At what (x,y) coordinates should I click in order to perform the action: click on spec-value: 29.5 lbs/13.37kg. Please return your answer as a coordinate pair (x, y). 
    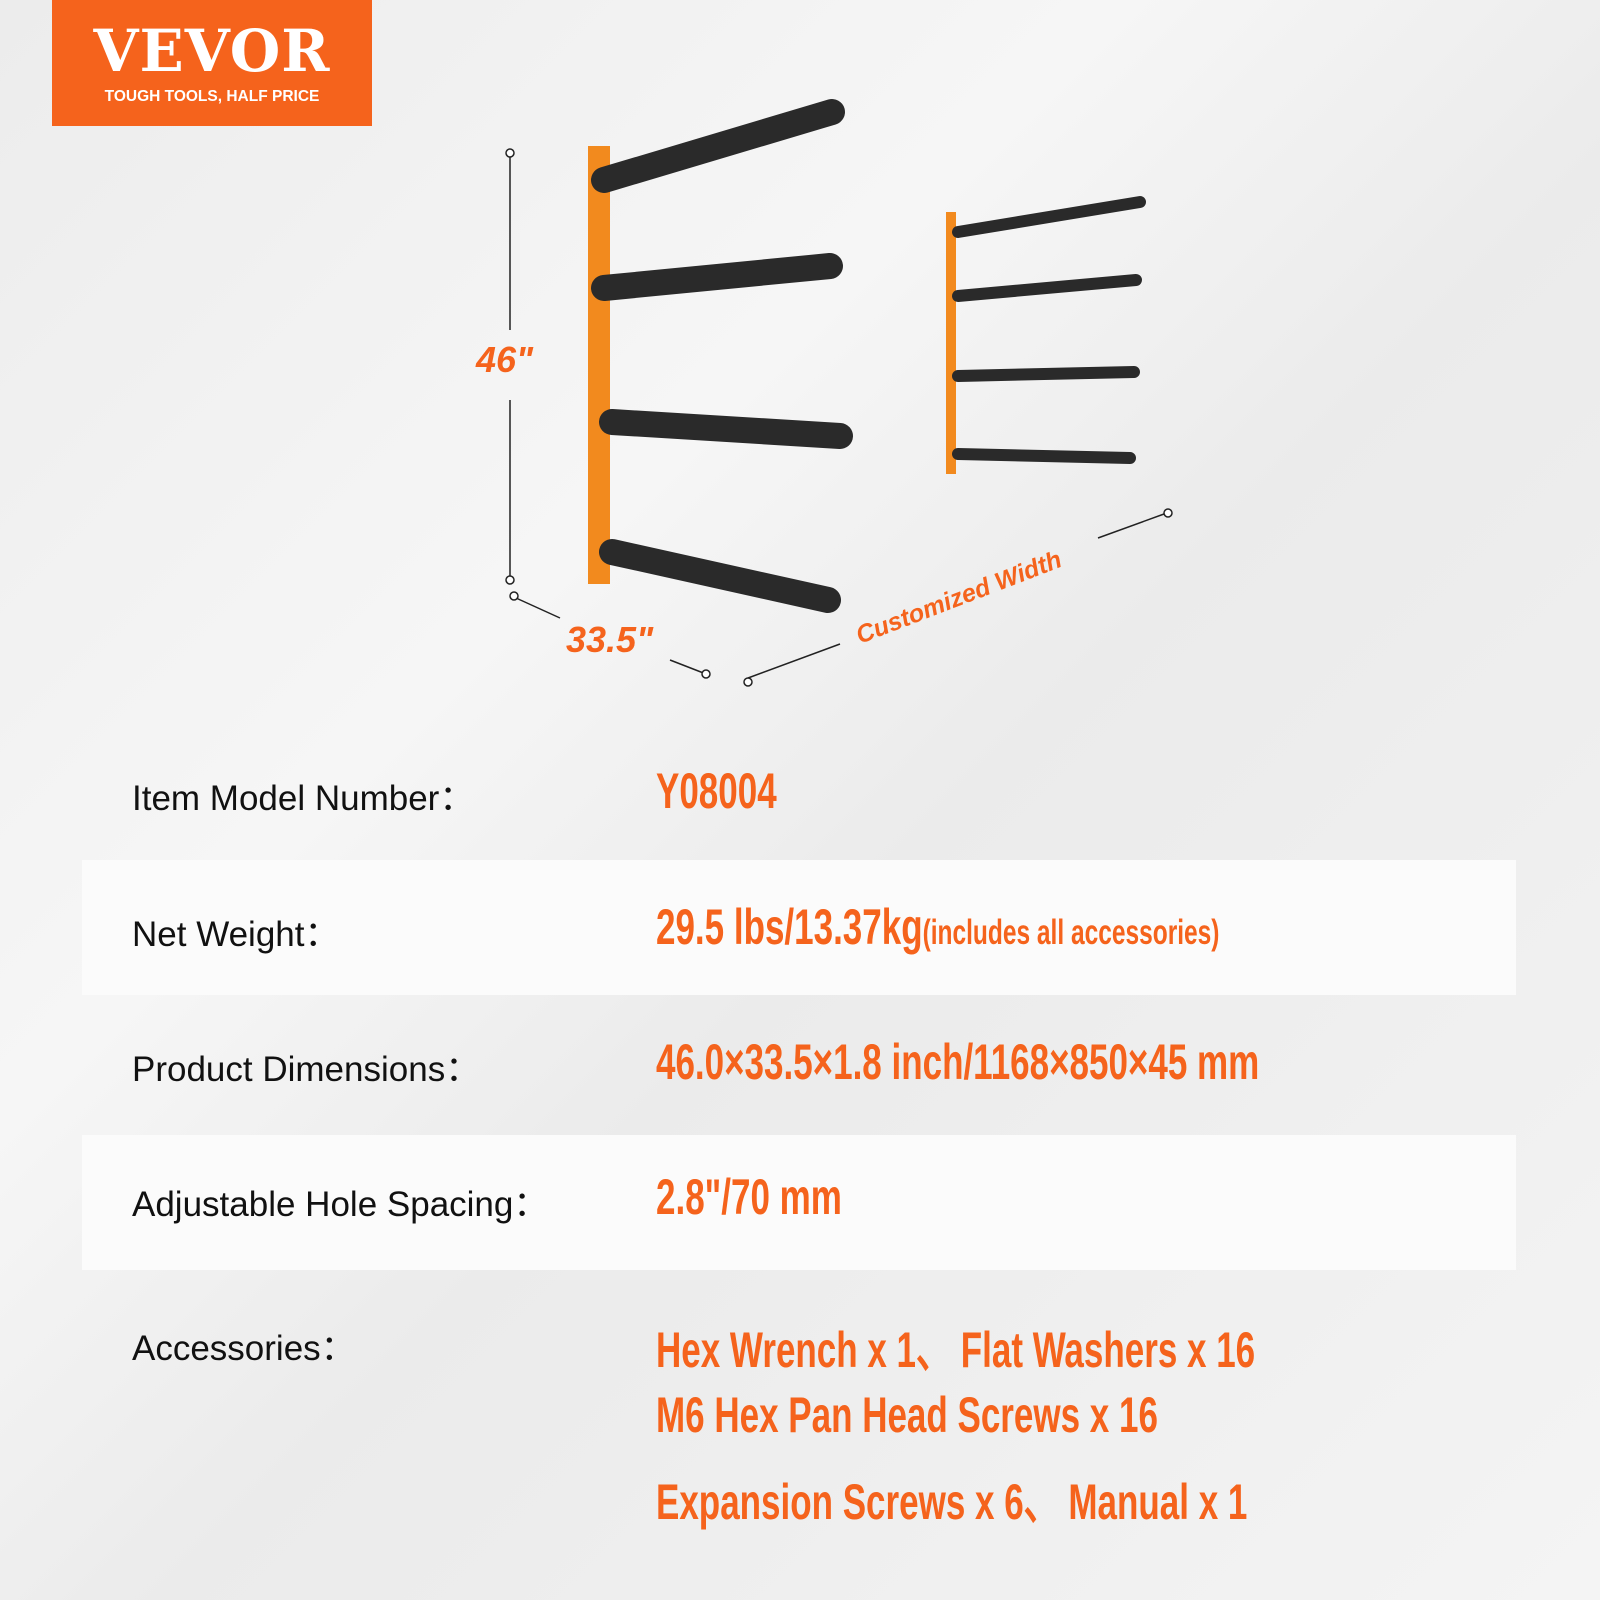
    Looking at the image, I should click on (789, 927).